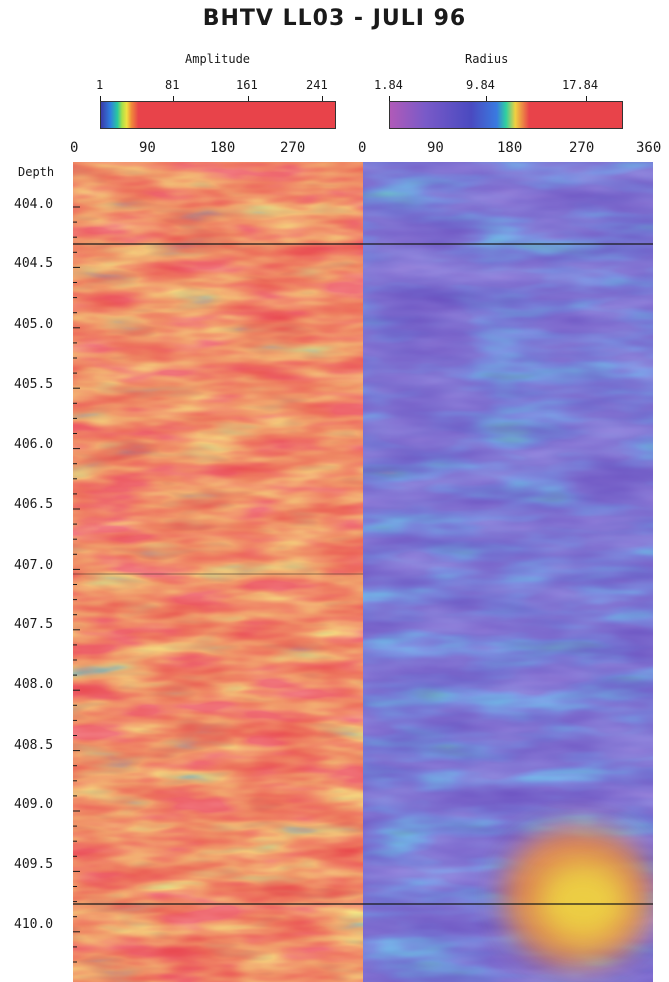  Describe the element at coordinates (34, 624) in the screenshot. I see `depth-label: 407.5` at that location.